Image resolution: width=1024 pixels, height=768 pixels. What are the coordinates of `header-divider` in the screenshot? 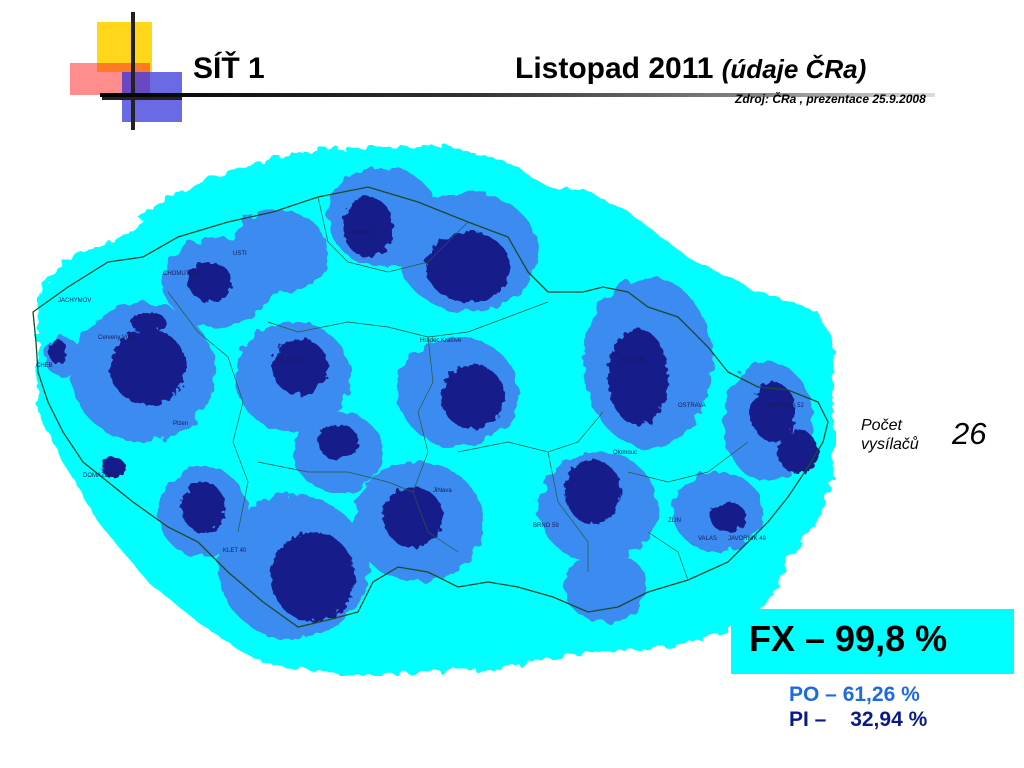 It's located at (517, 95).